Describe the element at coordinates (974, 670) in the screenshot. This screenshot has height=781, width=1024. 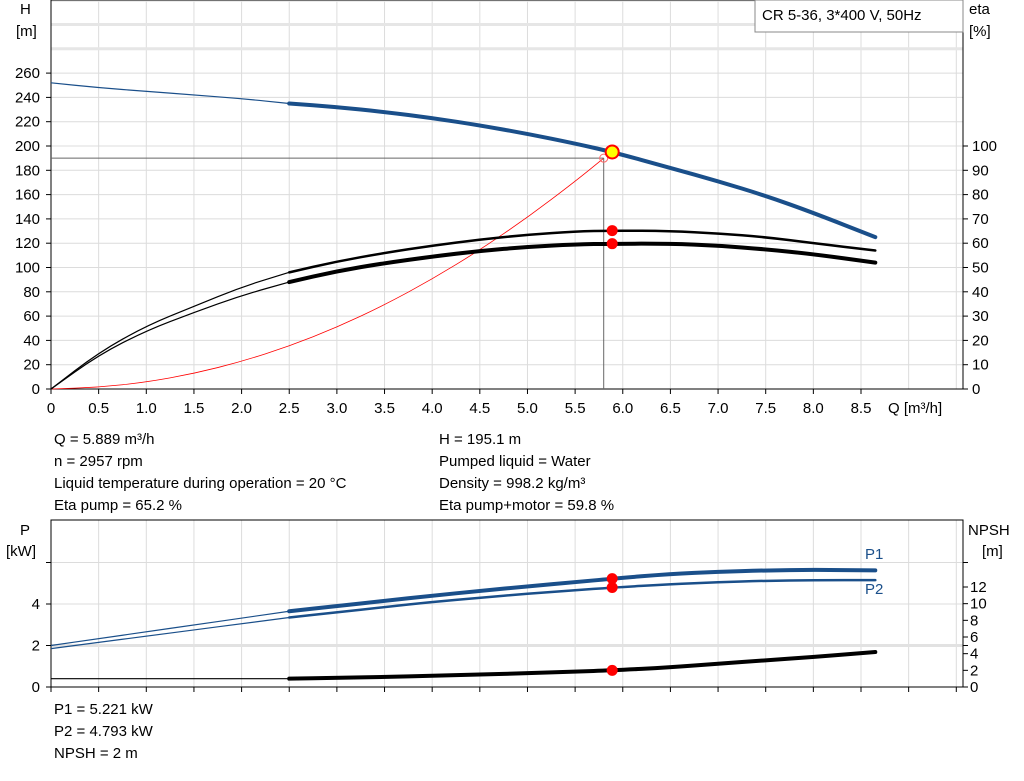
I see `npsh-tick-label: 2` at that location.